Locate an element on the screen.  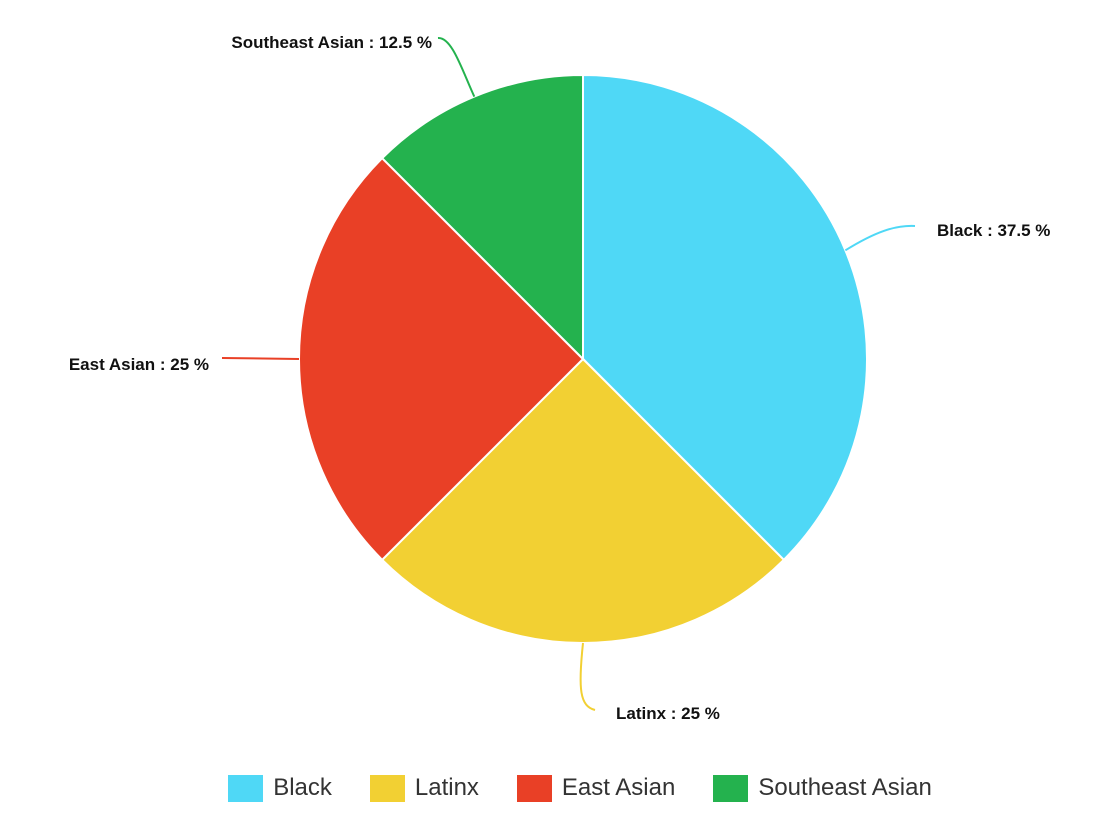
pie-slice-southeast-asian is located at coordinates (482, 217).